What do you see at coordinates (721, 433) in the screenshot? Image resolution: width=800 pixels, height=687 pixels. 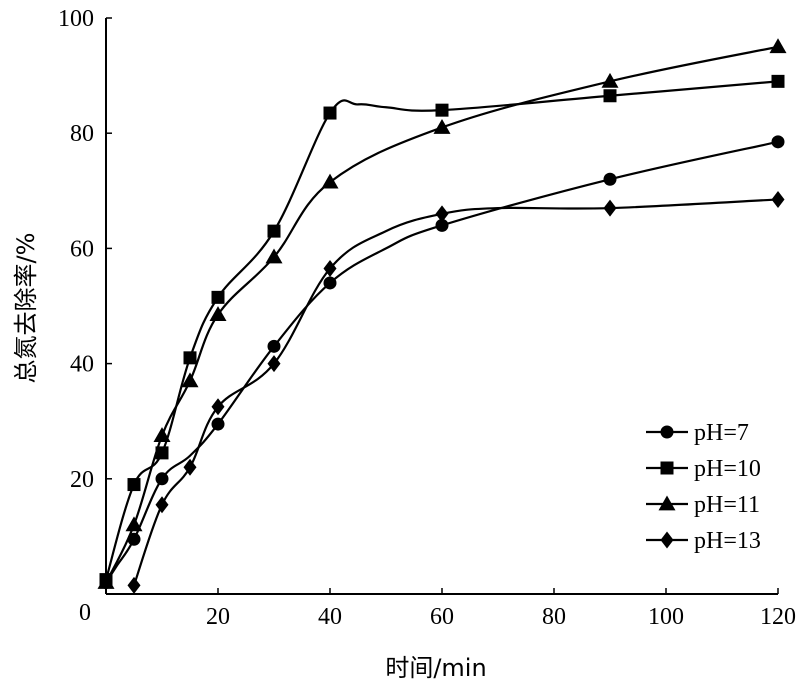 I see `legend-label: pH=7` at bounding box center [721, 433].